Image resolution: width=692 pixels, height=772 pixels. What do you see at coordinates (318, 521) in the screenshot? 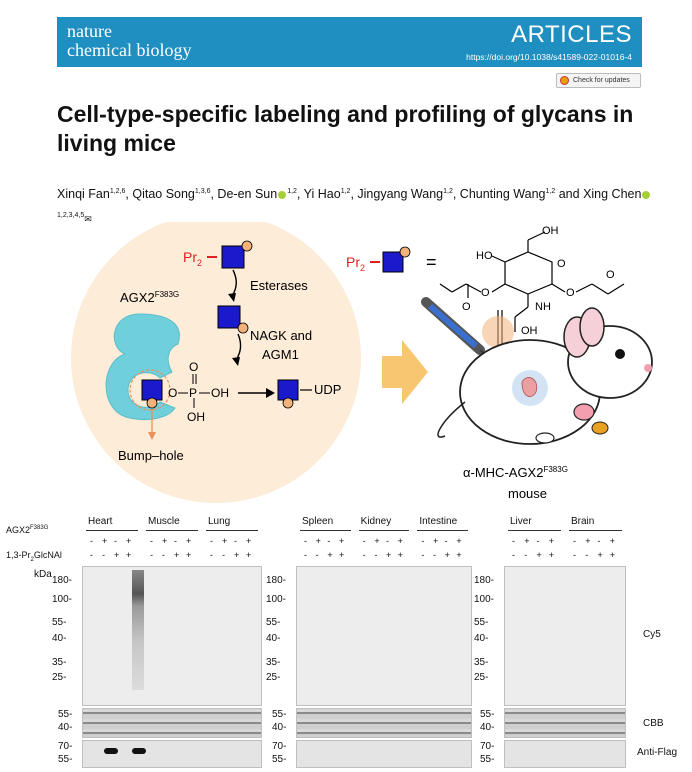
I see `group-label: Spleen` at bounding box center [318, 521].